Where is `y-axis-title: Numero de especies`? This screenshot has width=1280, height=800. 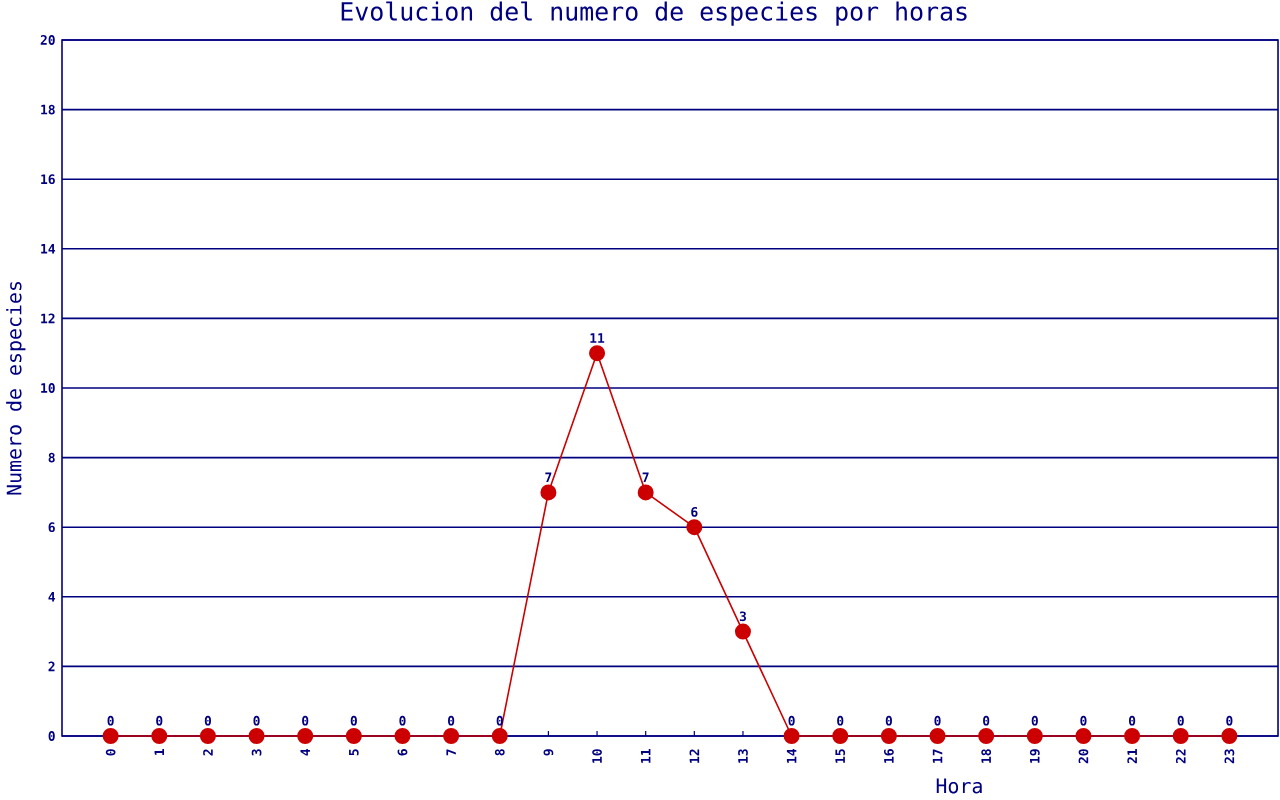
y-axis-title: Numero de especies is located at coordinates (16, 388).